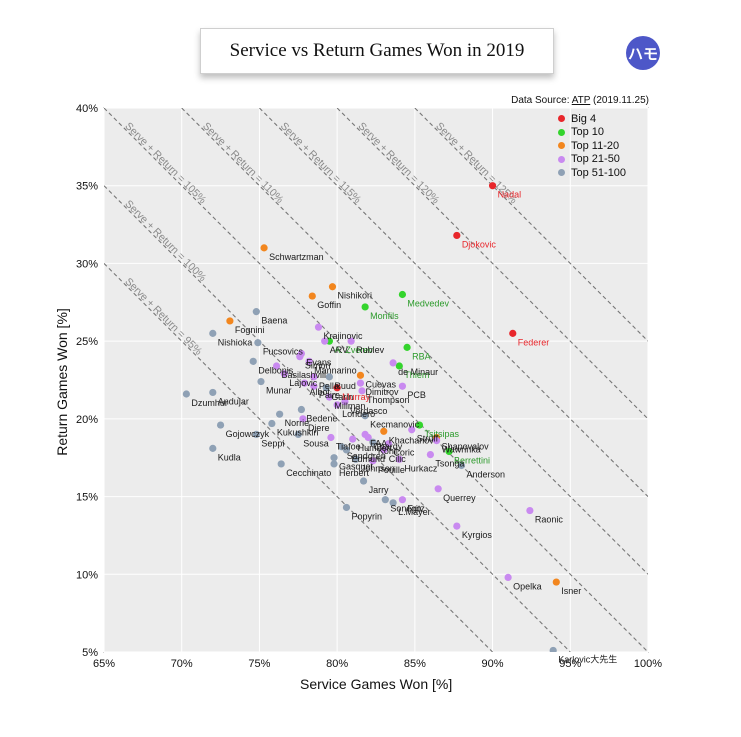  Describe the element at coordinates (418, 372) in the screenshot. I see `data-point-label: de Minaur` at that location.